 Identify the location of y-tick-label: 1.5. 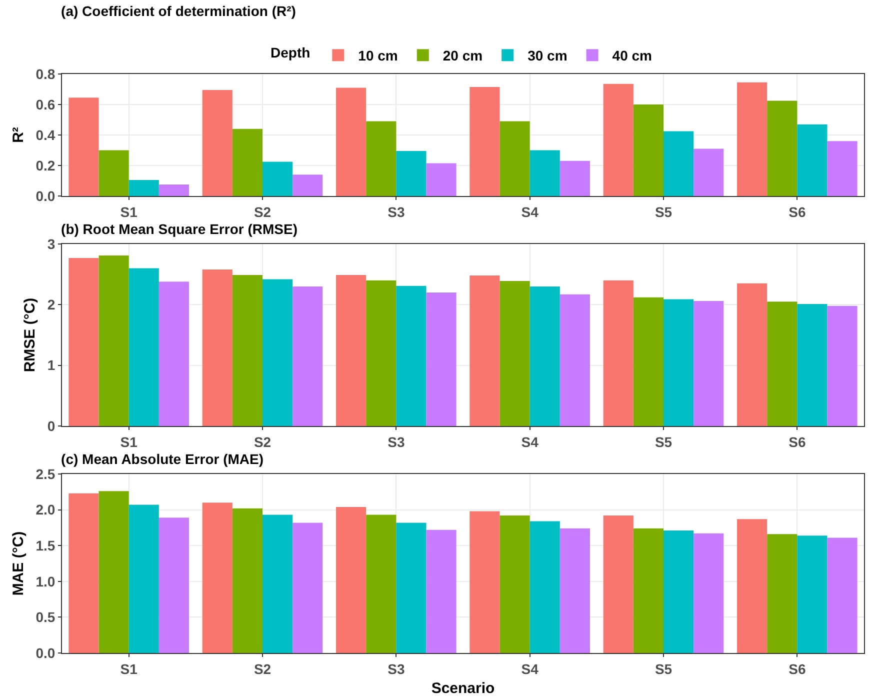
(46, 546).